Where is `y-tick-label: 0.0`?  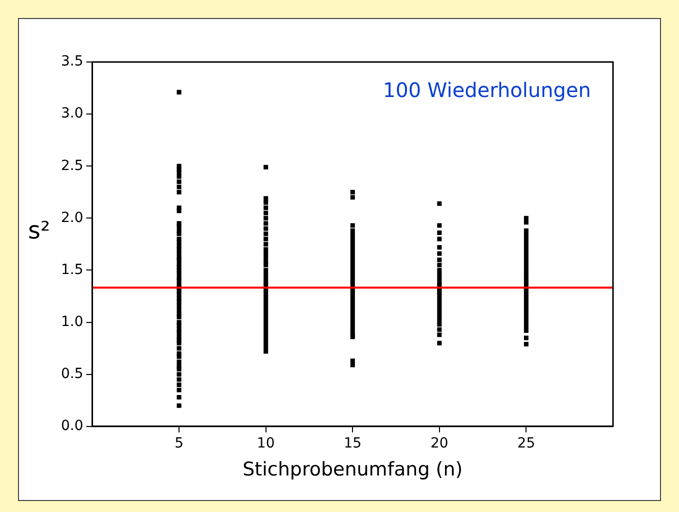
y-tick-label: 0.0 is located at coordinates (72, 426).